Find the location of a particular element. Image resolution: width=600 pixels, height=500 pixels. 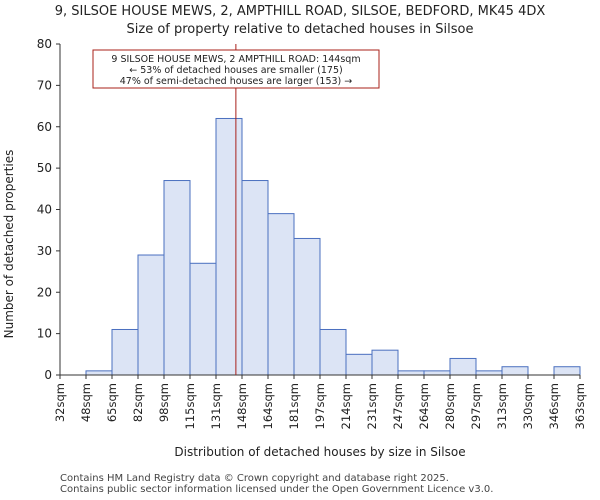

bar-181sqm is located at coordinates (307, 306).